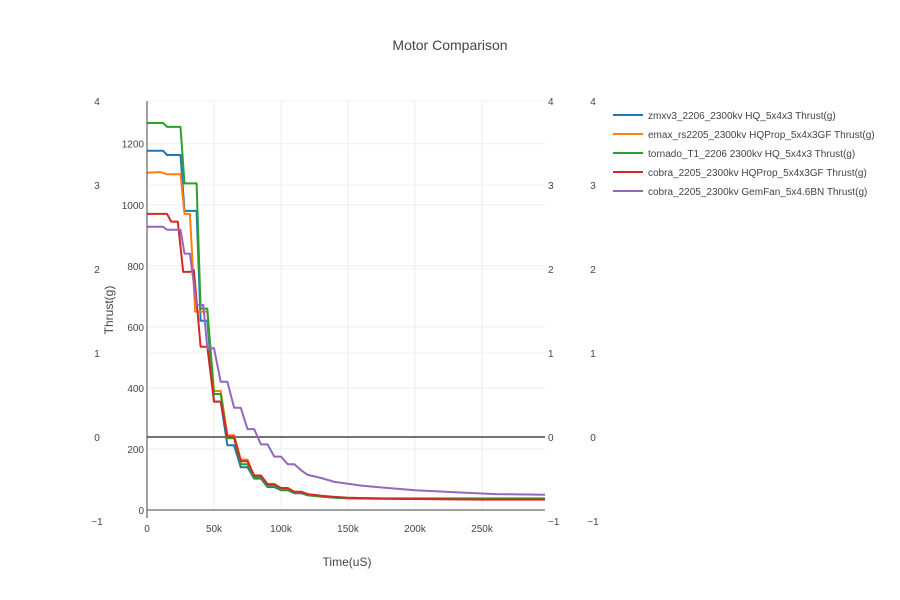 This screenshot has width=900, height=600. What do you see at coordinates (554, 522) in the screenshot?
I see `secondary-right-tick-label: −1` at bounding box center [554, 522].